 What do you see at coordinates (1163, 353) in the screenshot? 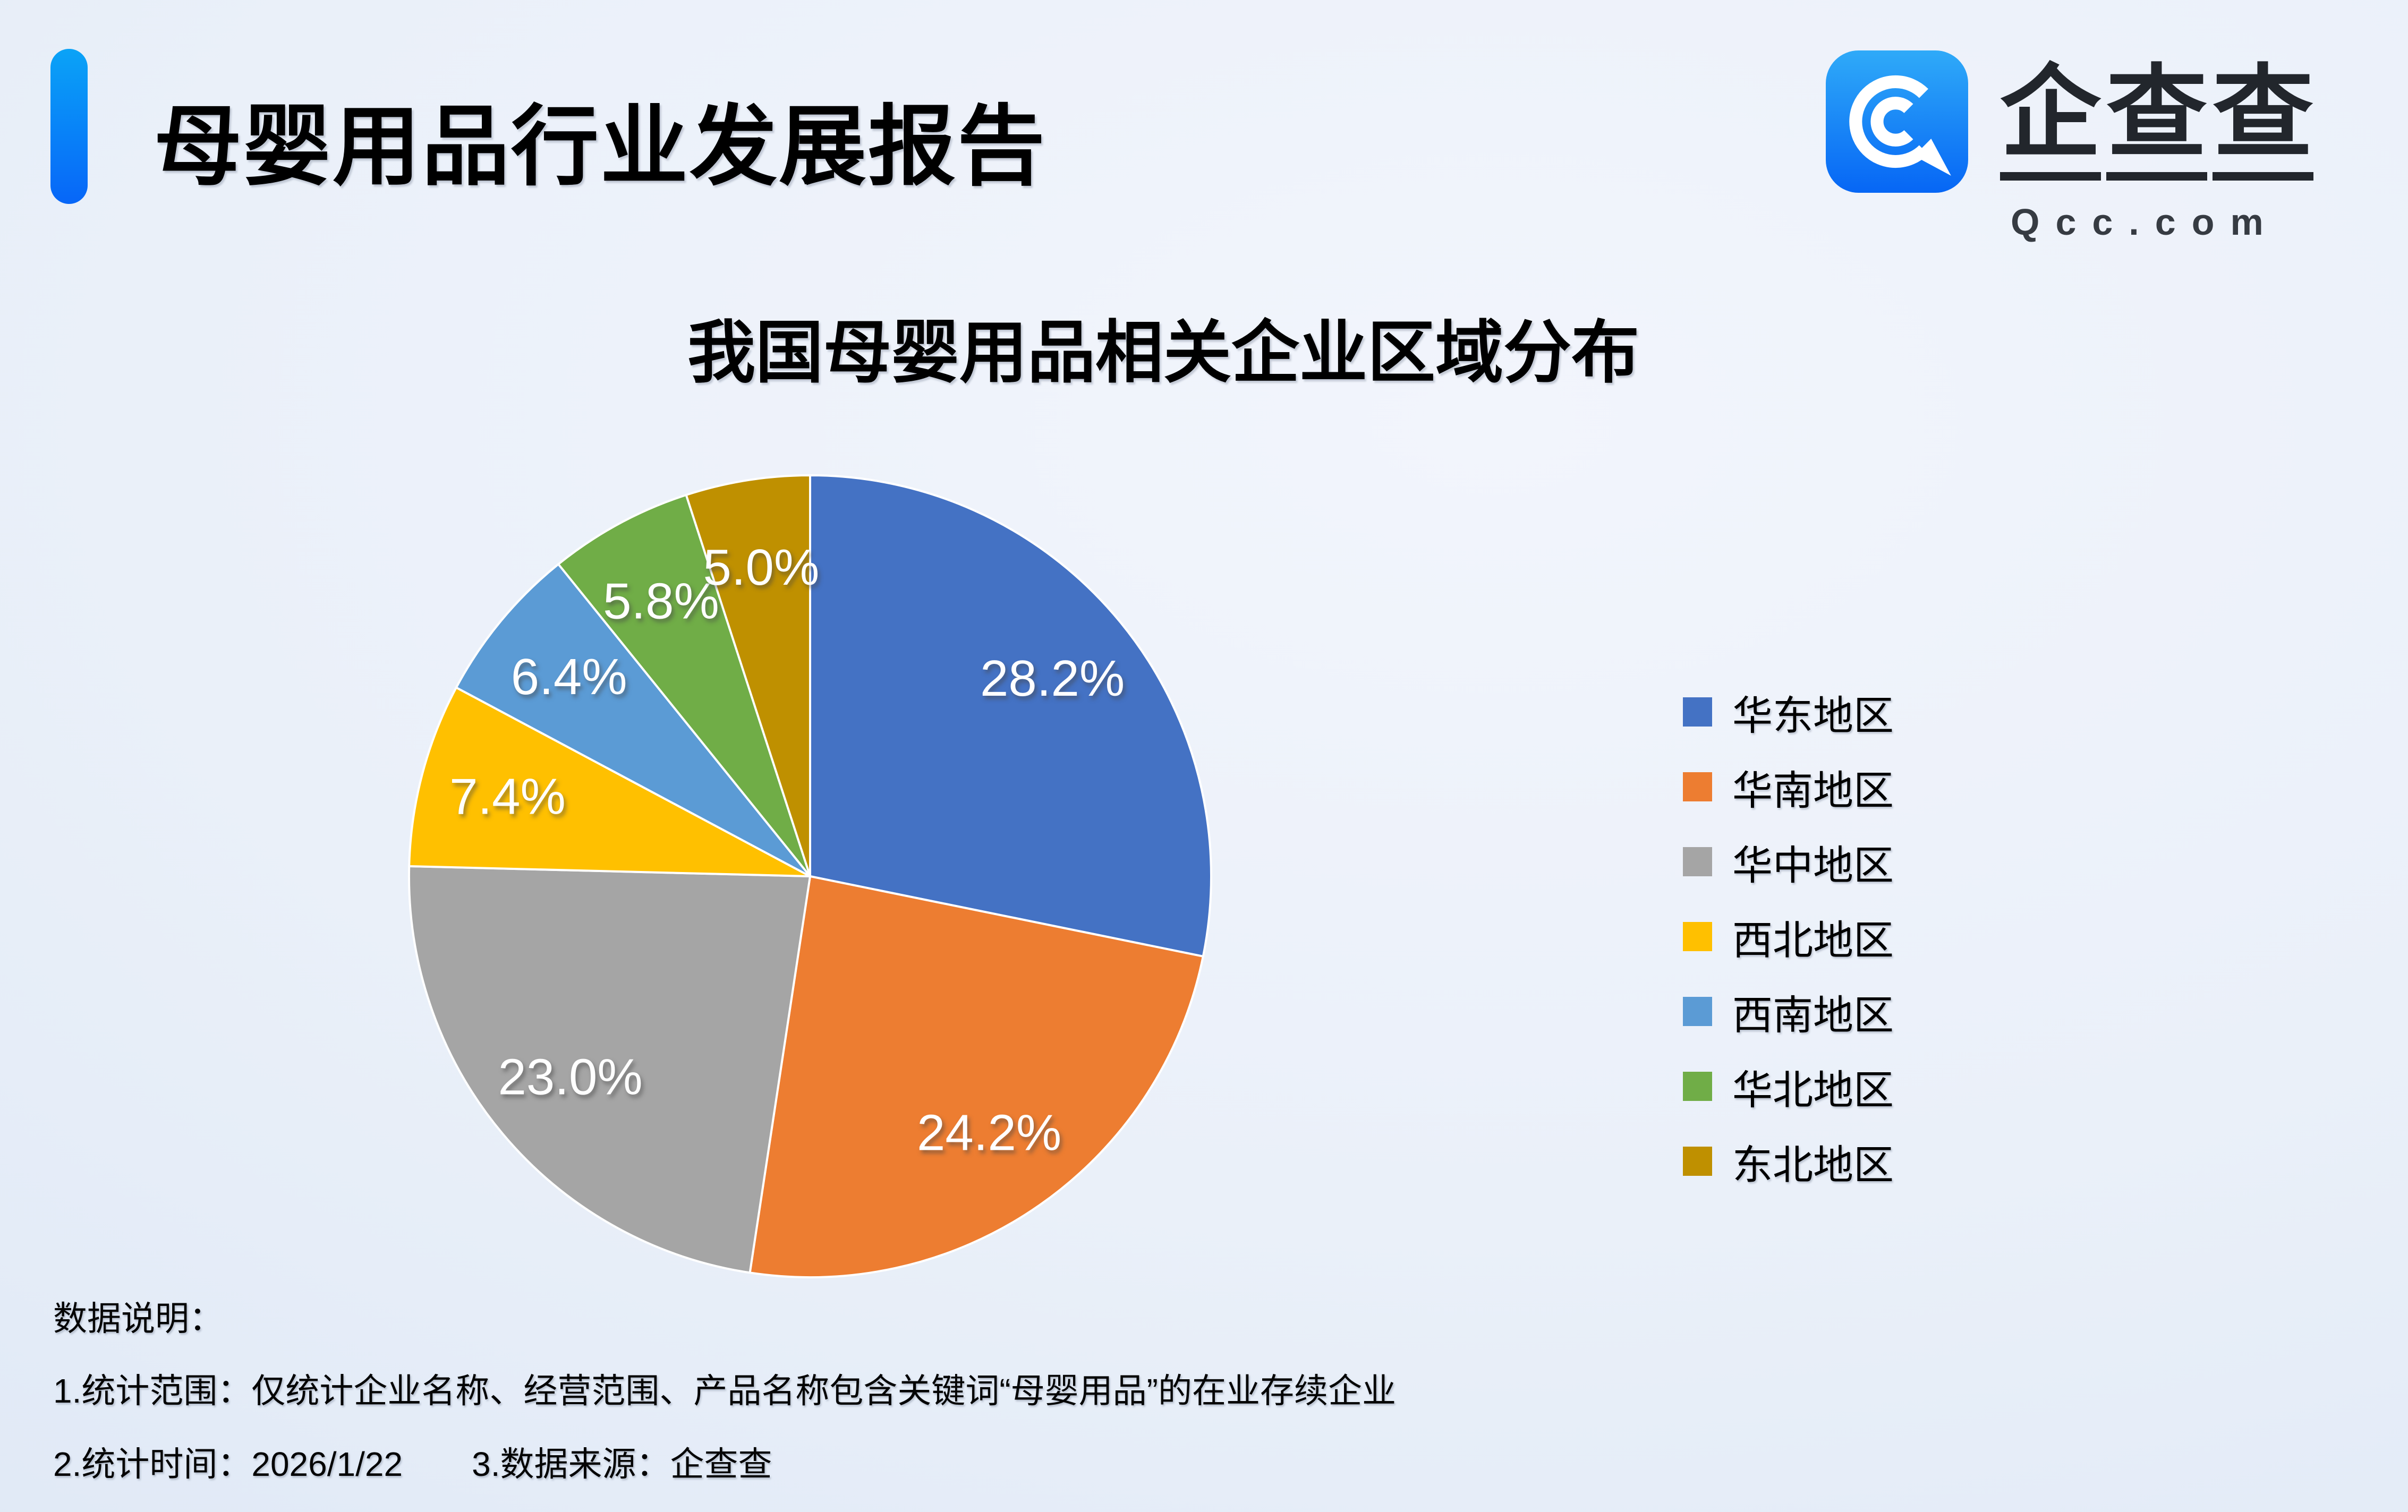
I see `chart-title: 我国母婴用品相关企业区域分布` at bounding box center [1163, 353].